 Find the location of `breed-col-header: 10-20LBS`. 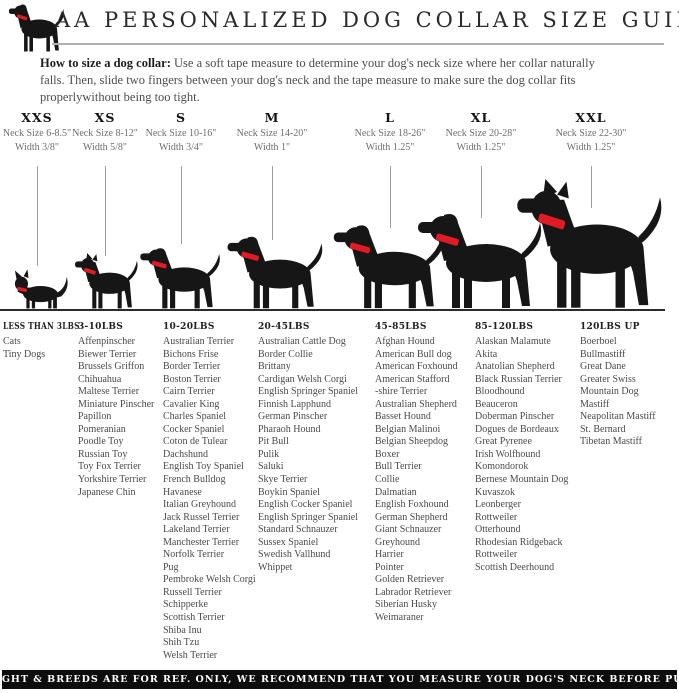

breed-col-header: 10-20LBS is located at coordinates (189, 327).